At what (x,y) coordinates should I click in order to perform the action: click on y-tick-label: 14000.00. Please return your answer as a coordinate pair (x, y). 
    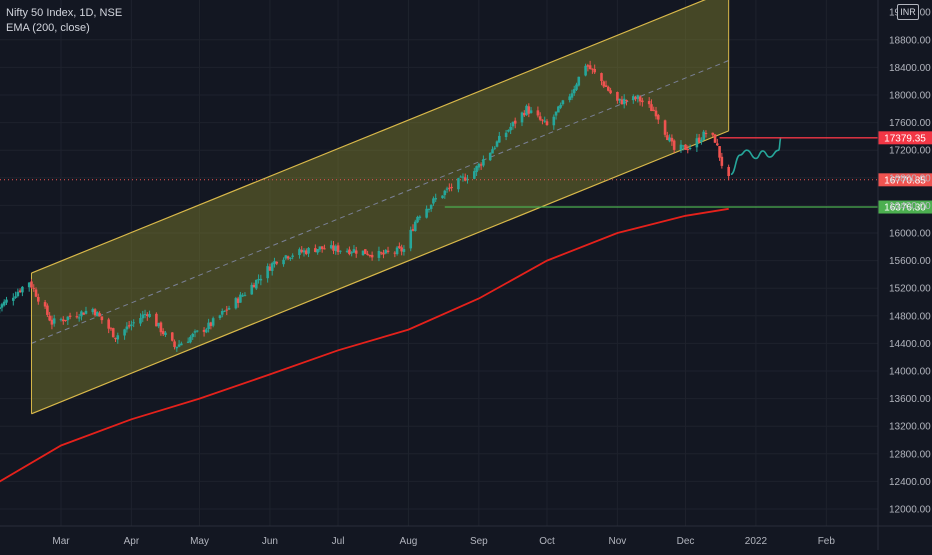
    Looking at the image, I should click on (910, 372).